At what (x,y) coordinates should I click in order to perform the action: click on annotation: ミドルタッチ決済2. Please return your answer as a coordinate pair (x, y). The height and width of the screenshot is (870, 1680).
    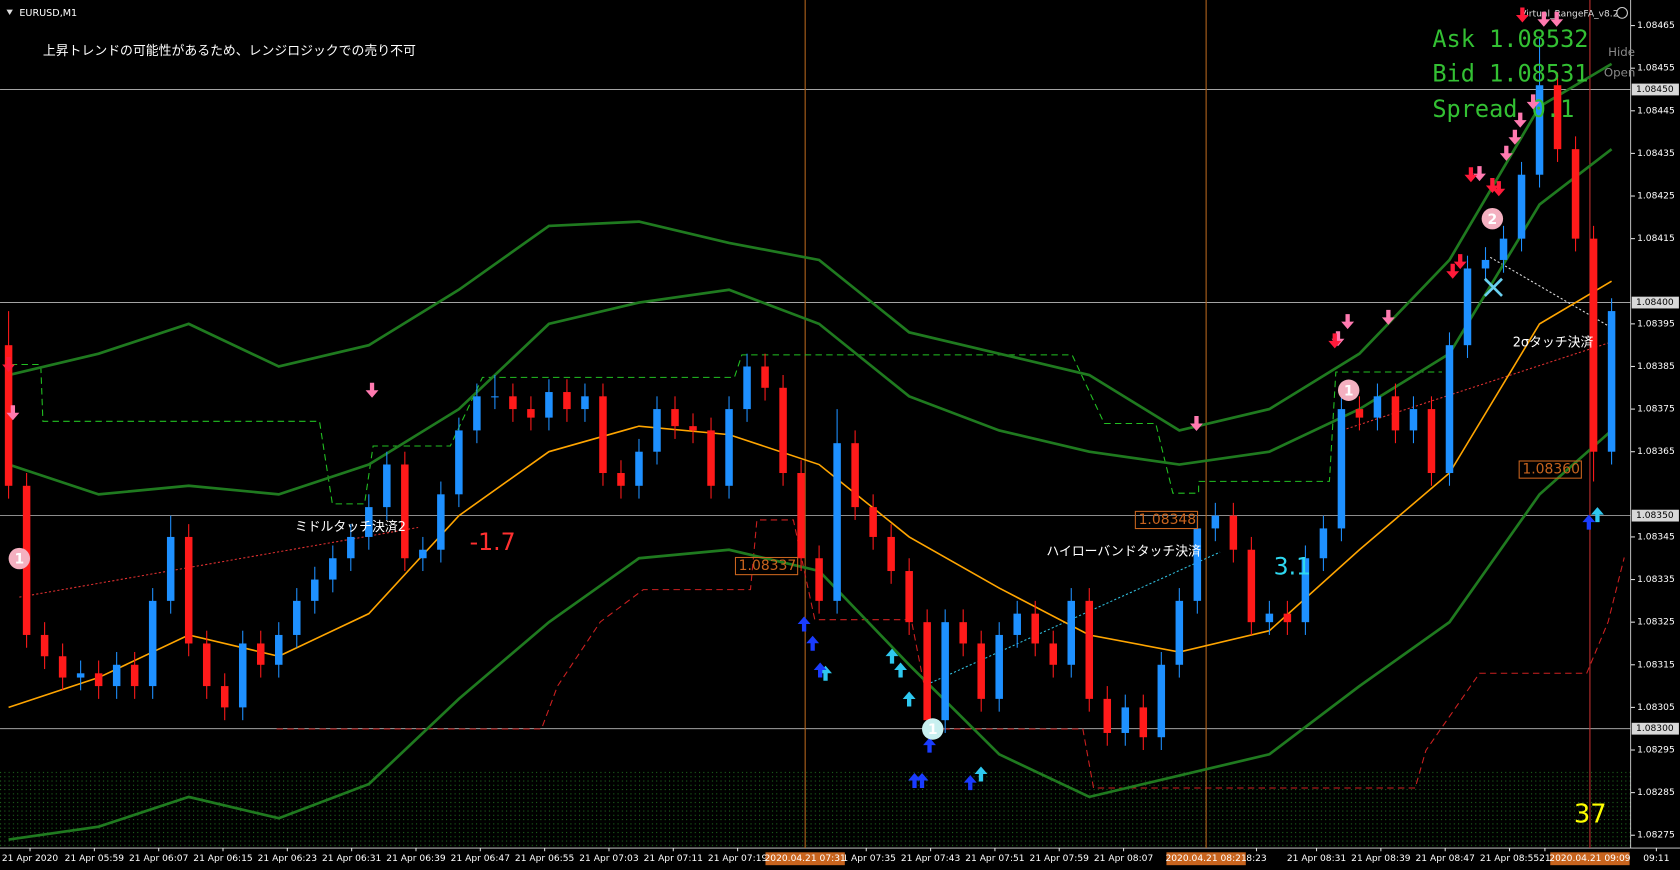
    Looking at the image, I should click on (350, 527).